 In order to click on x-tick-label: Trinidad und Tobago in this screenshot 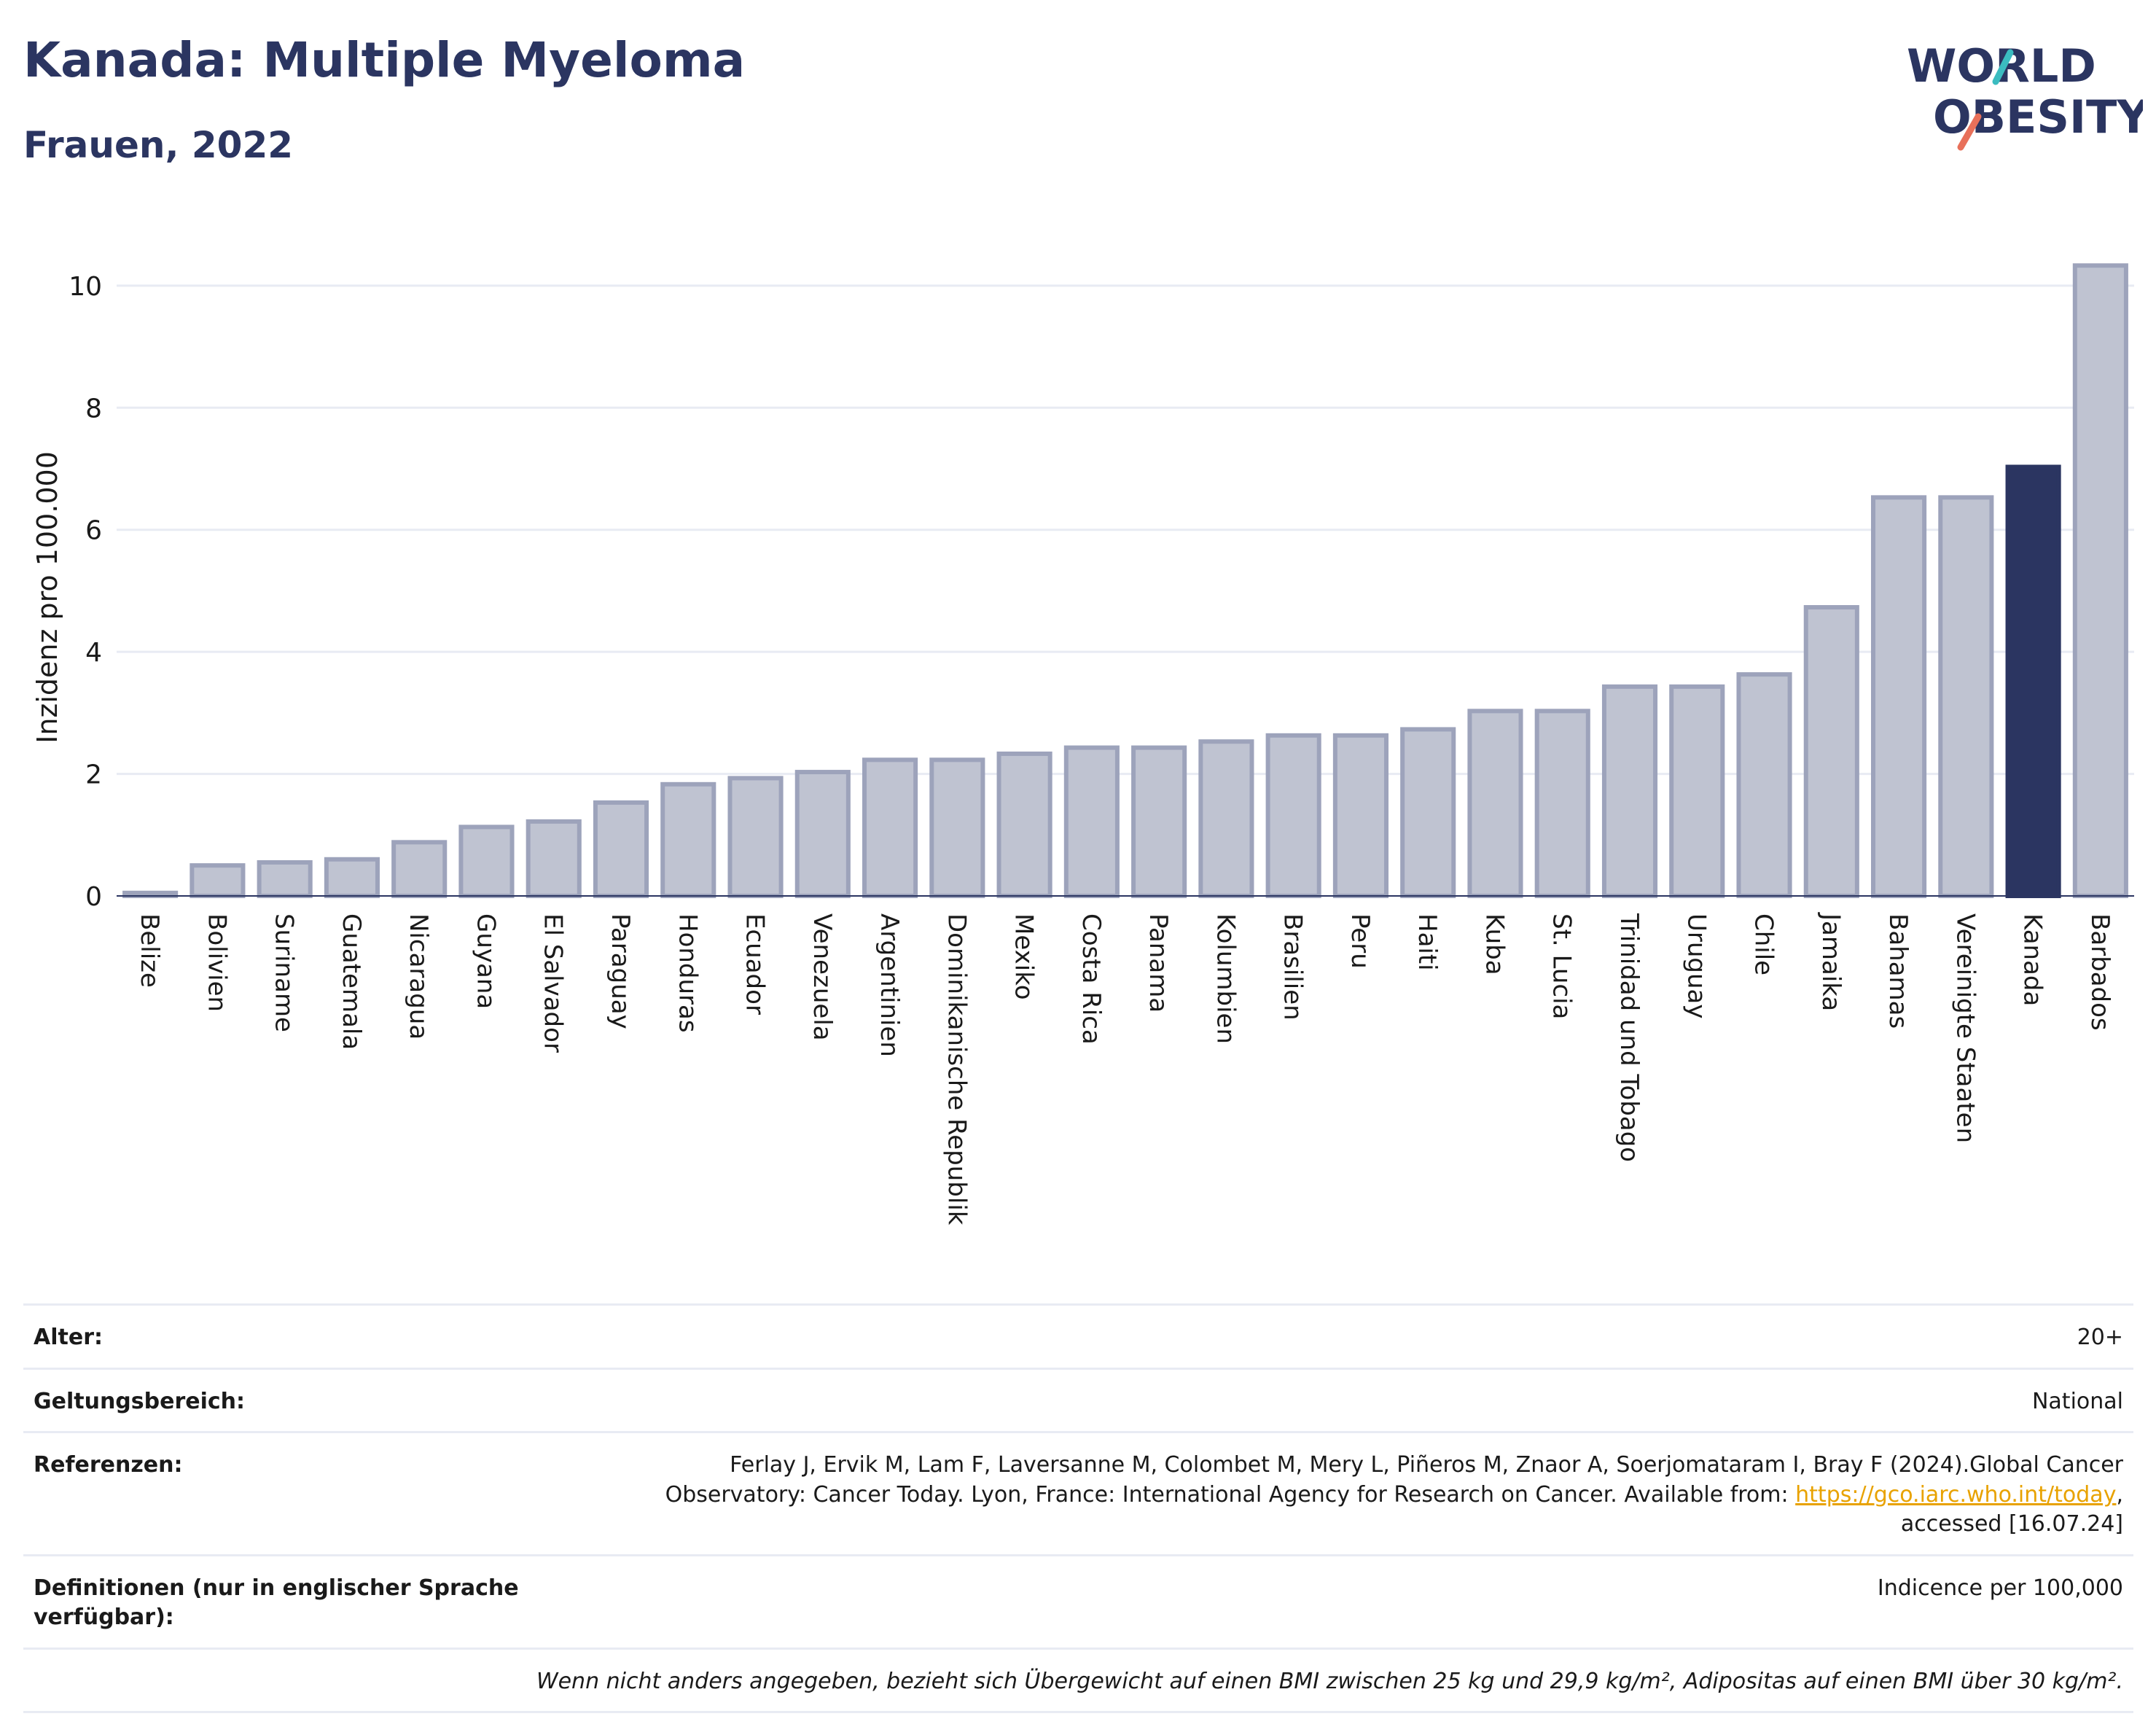, I will do `click(1629, 1037)`.